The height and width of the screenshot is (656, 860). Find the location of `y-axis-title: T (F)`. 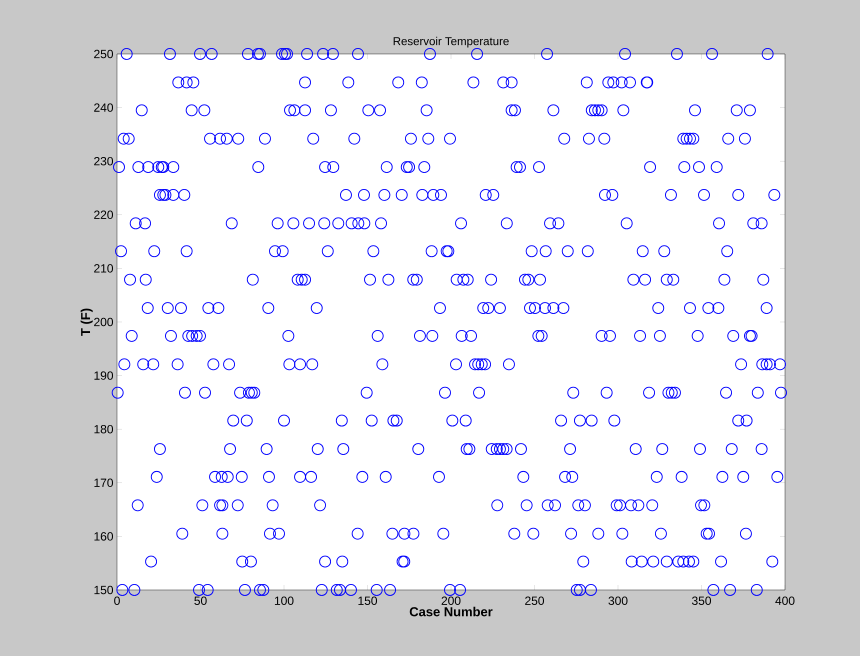

y-axis-title: T (F) is located at coordinates (86, 322).